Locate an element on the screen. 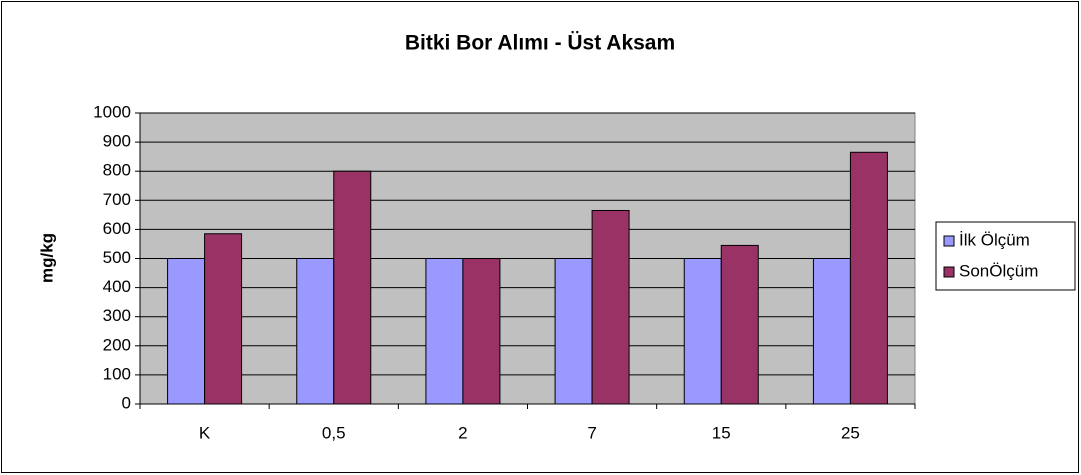 Image resolution: width=1081 pixels, height=475 pixels. x-tick-label: 15 is located at coordinates (721, 432).